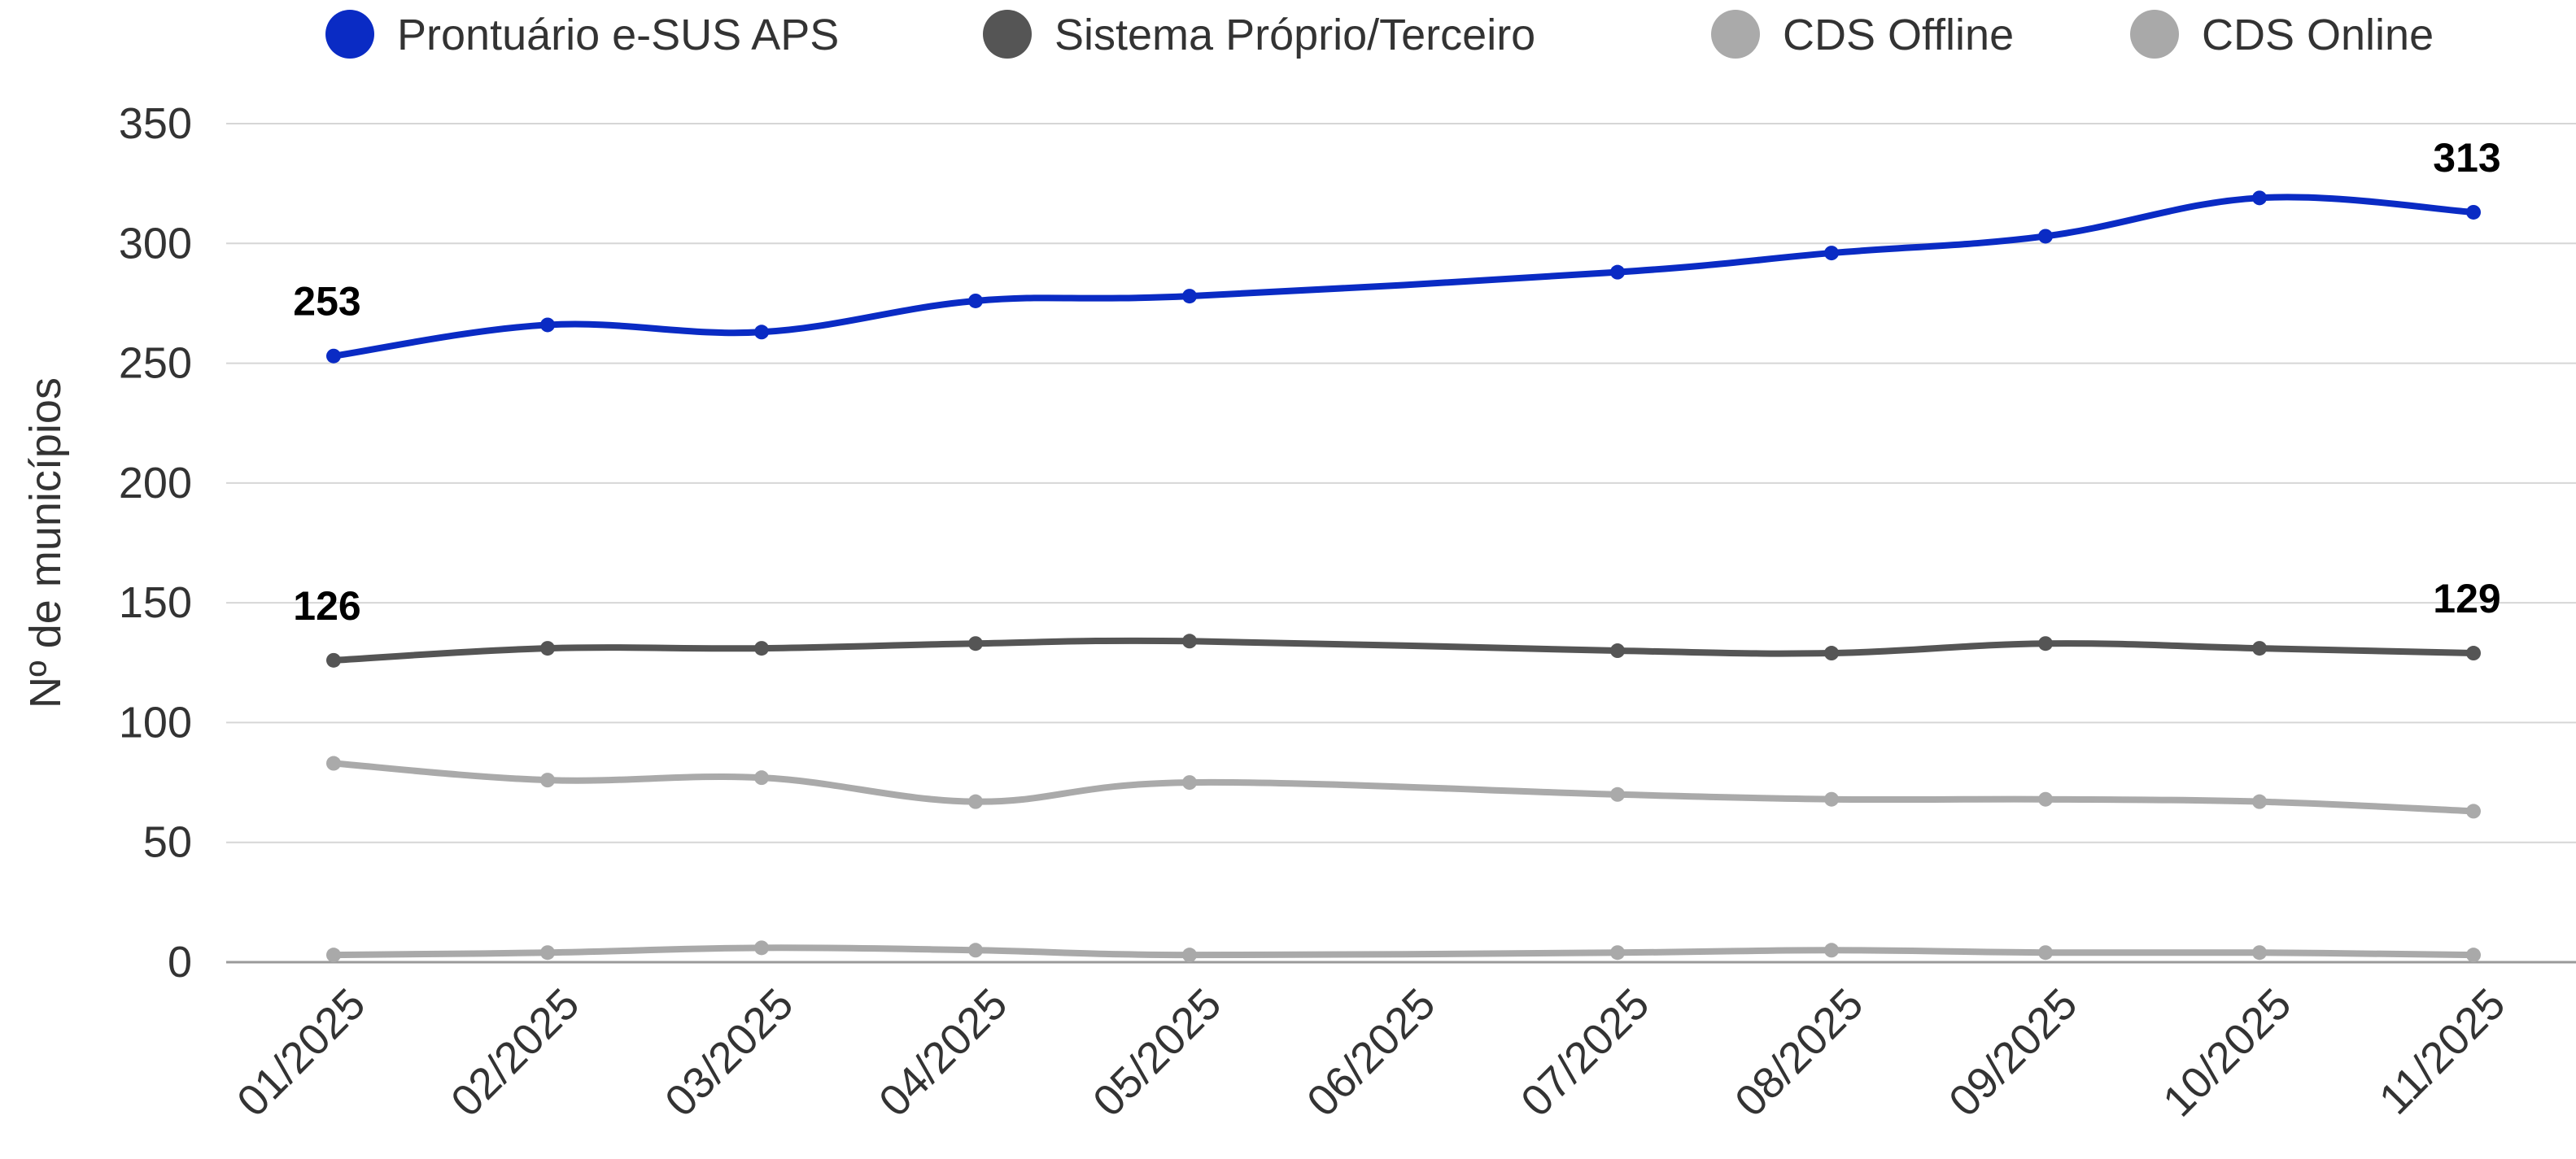  What do you see at coordinates (1898, 35) in the screenshot?
I see `legend-entry: CDS Offline` at bounding box center [1898, 35].